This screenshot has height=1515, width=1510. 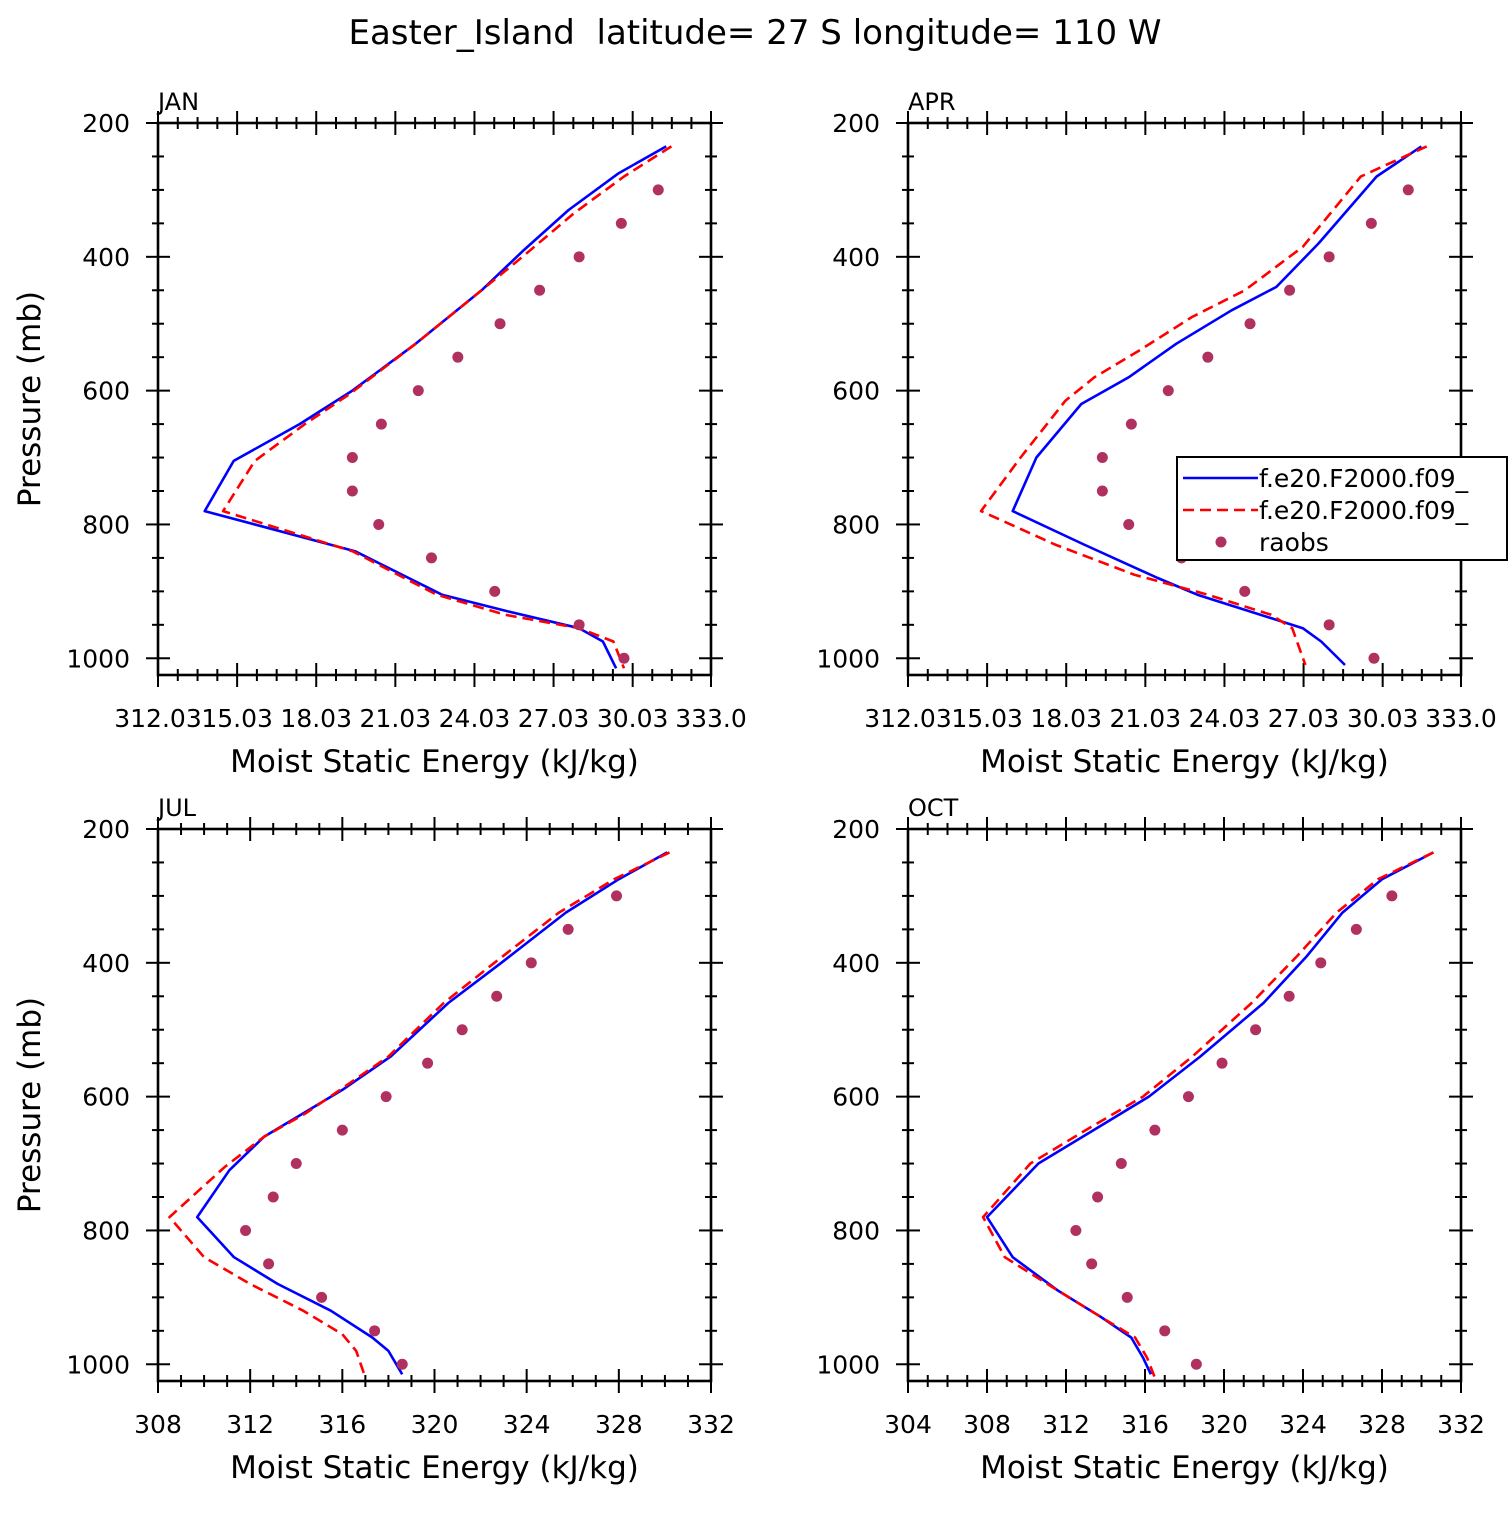 What do you see at coordinates (932, 102) in the screenshot?
I see `panel-title: APR` at bounding box center [932, 102].